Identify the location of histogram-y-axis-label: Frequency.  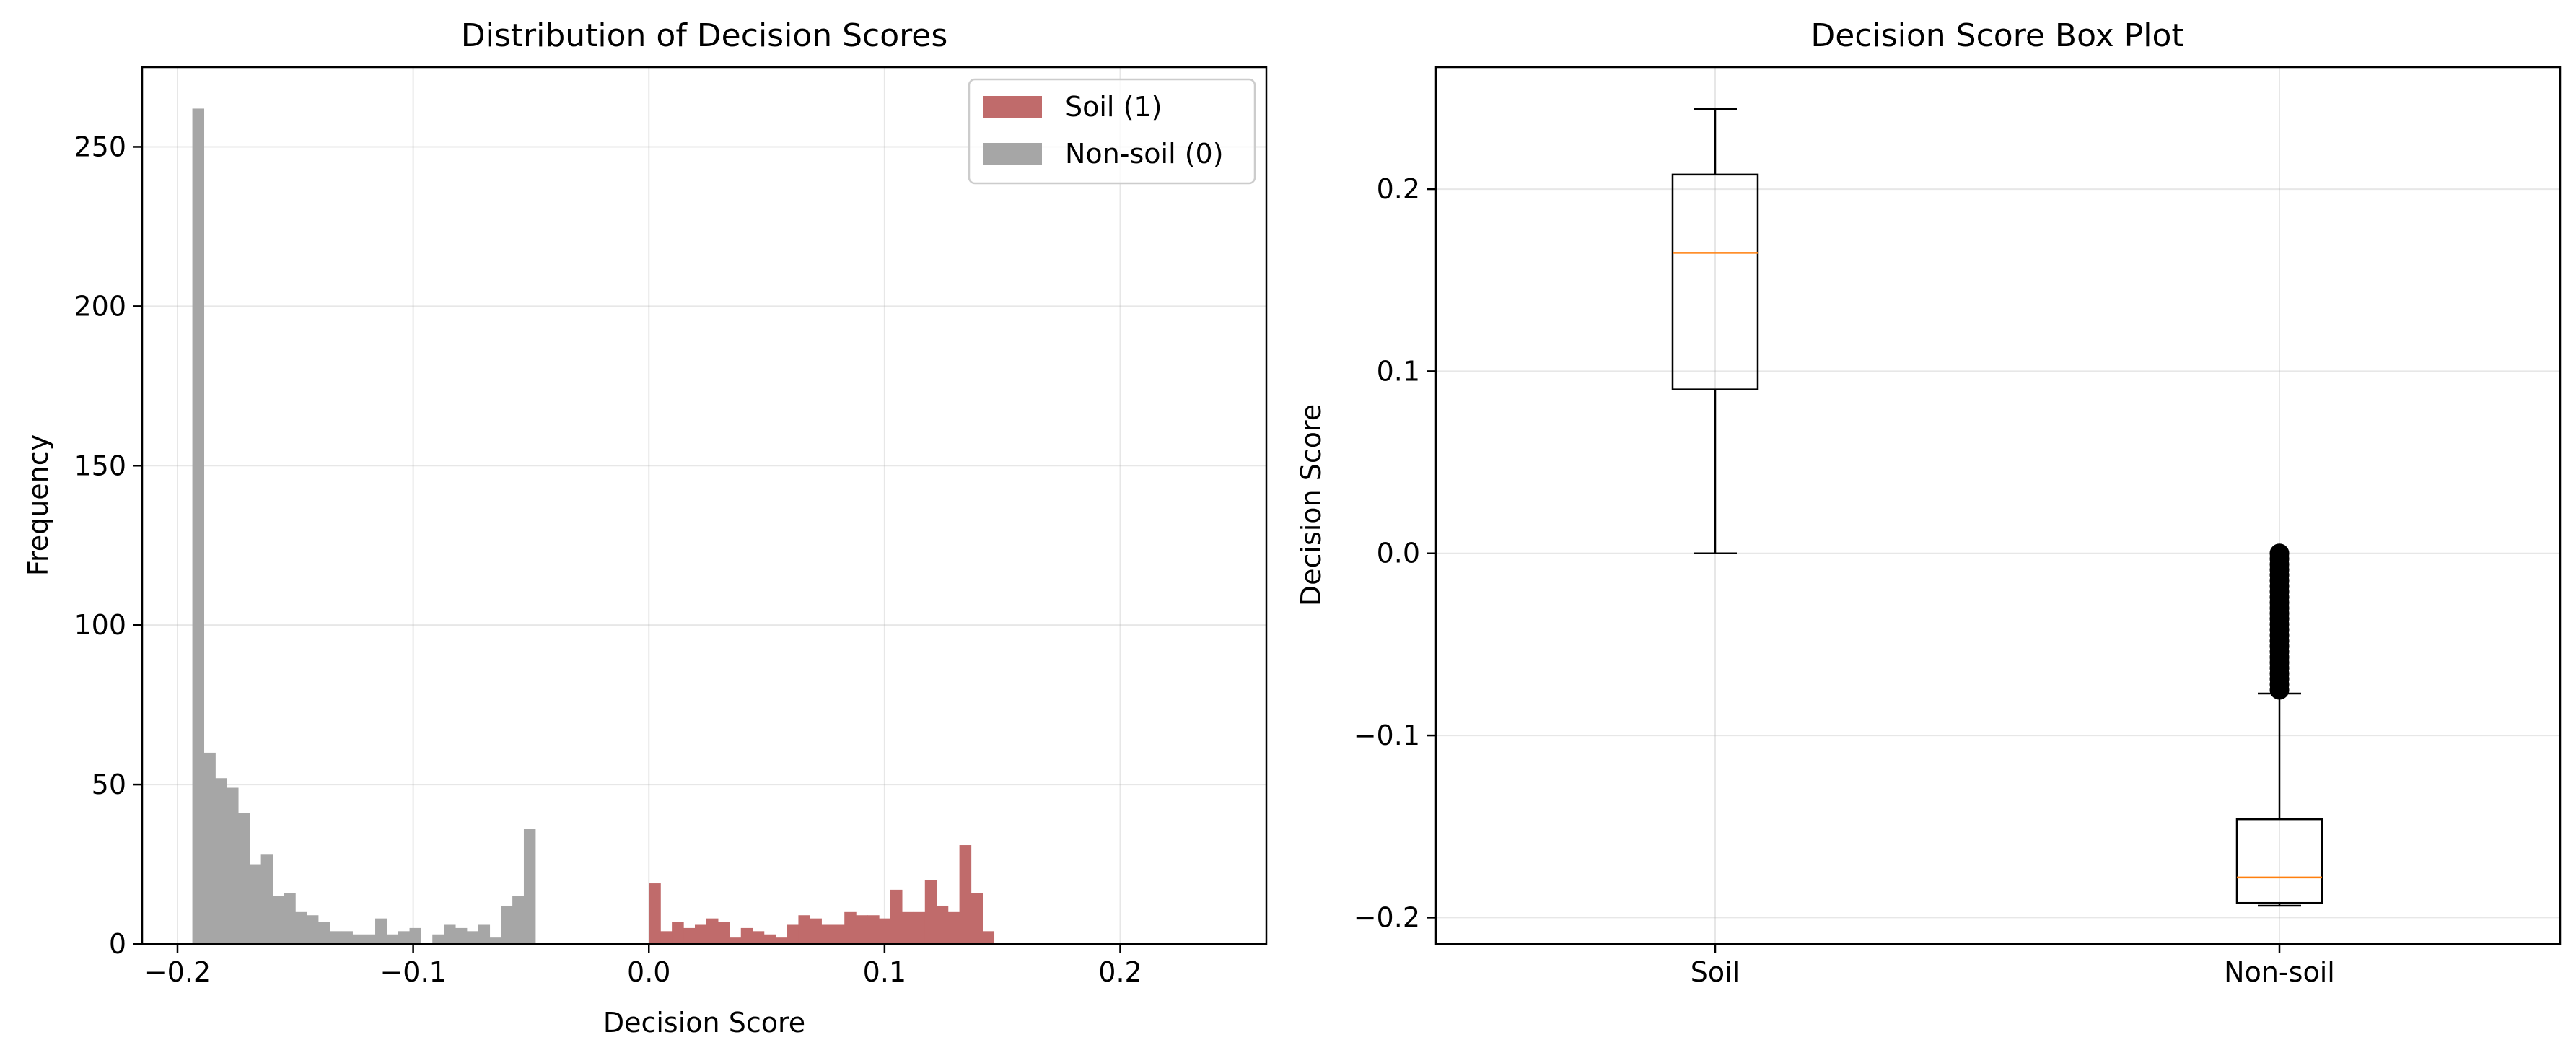
(38, 505).